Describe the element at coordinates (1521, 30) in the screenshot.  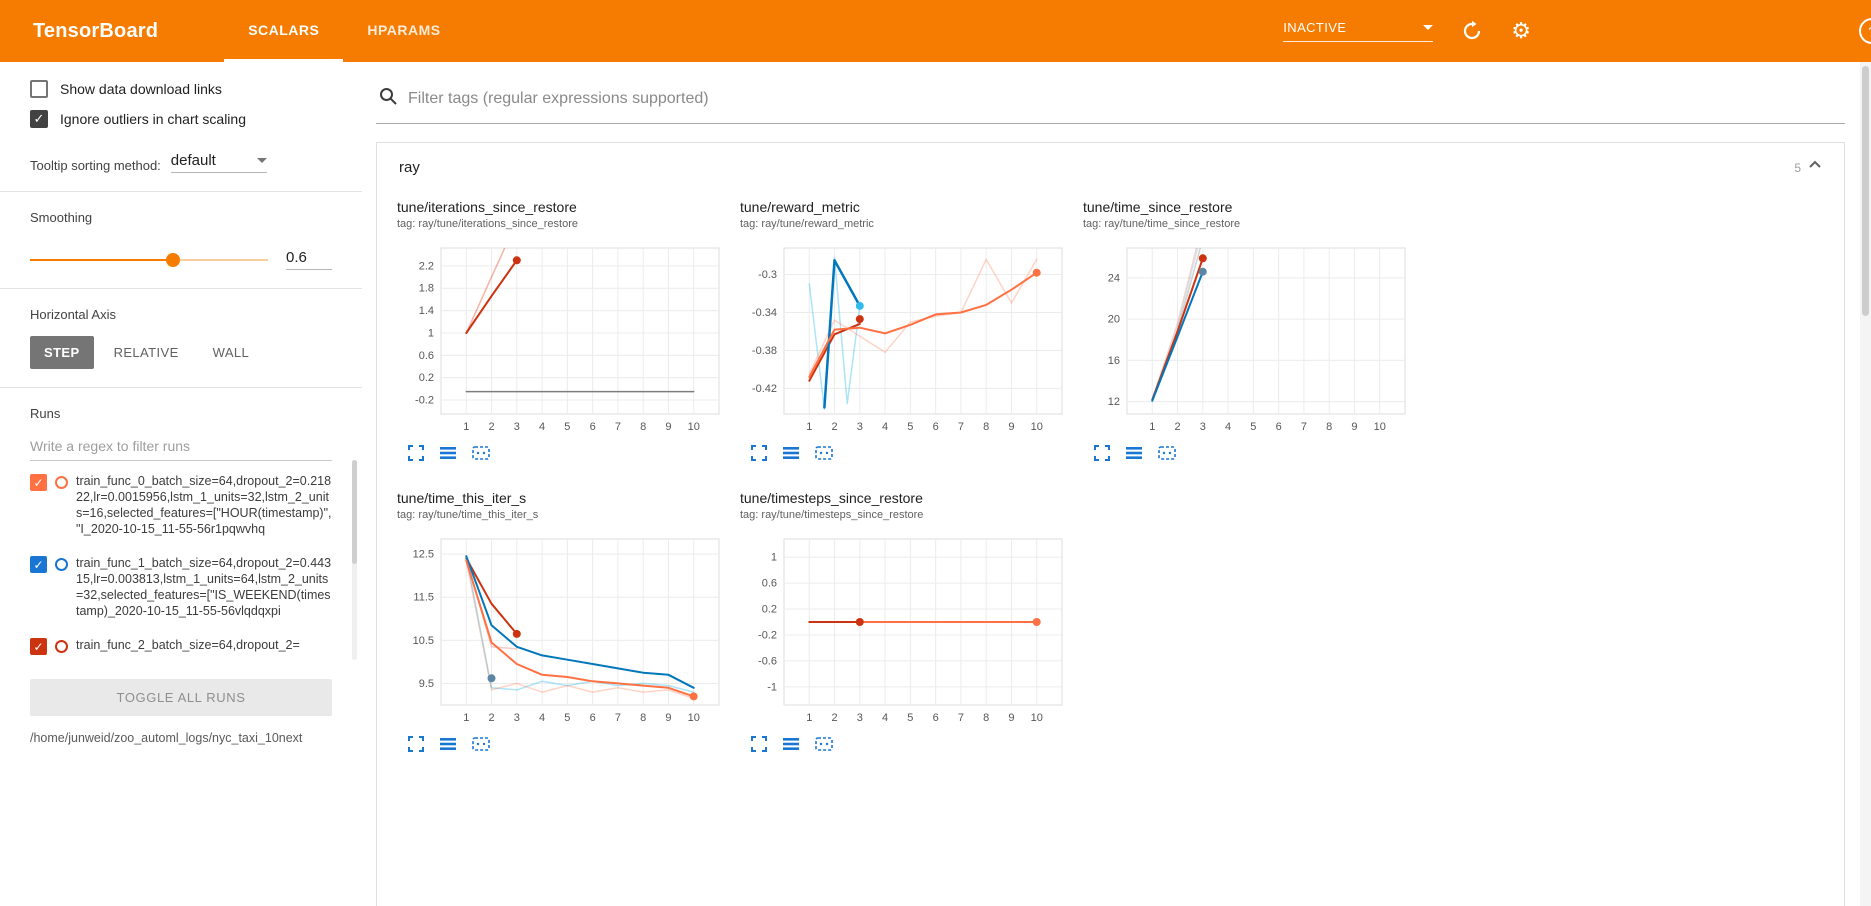
I see `settings-gear-icon: ⚙` at that location.